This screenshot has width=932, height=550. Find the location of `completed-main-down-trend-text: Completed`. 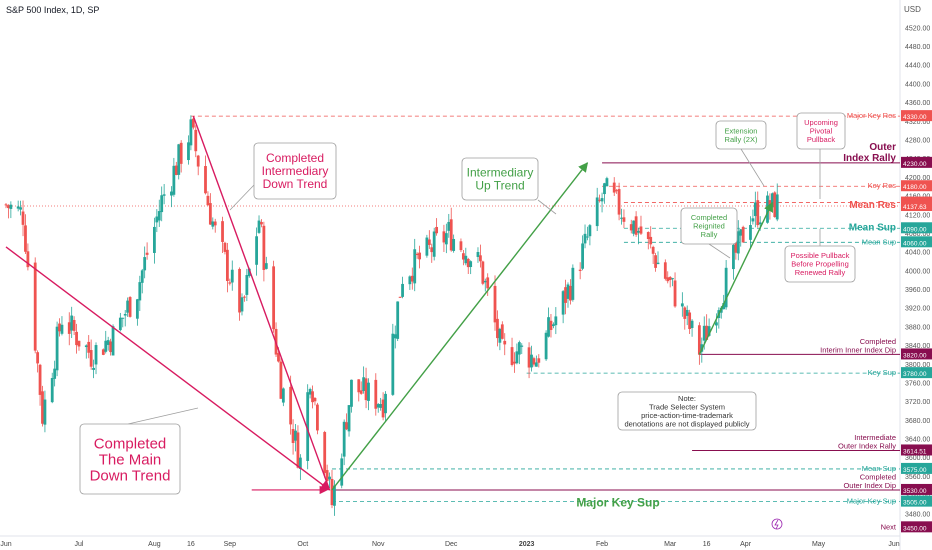

completed-main-down-trend-text: Completed is located at coordinates (130, 443).